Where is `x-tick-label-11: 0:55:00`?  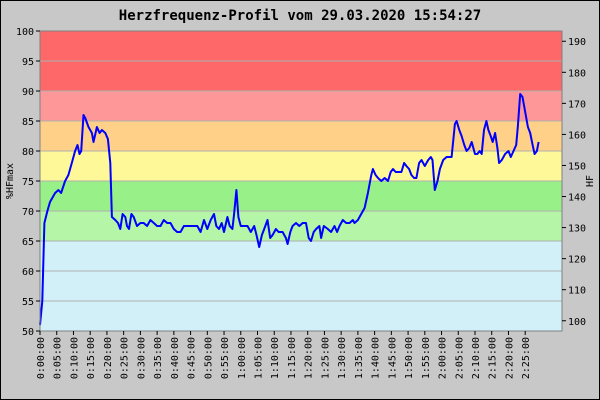
x-tick-label-11: 0:55:00 is located at coordinates (225, 358).